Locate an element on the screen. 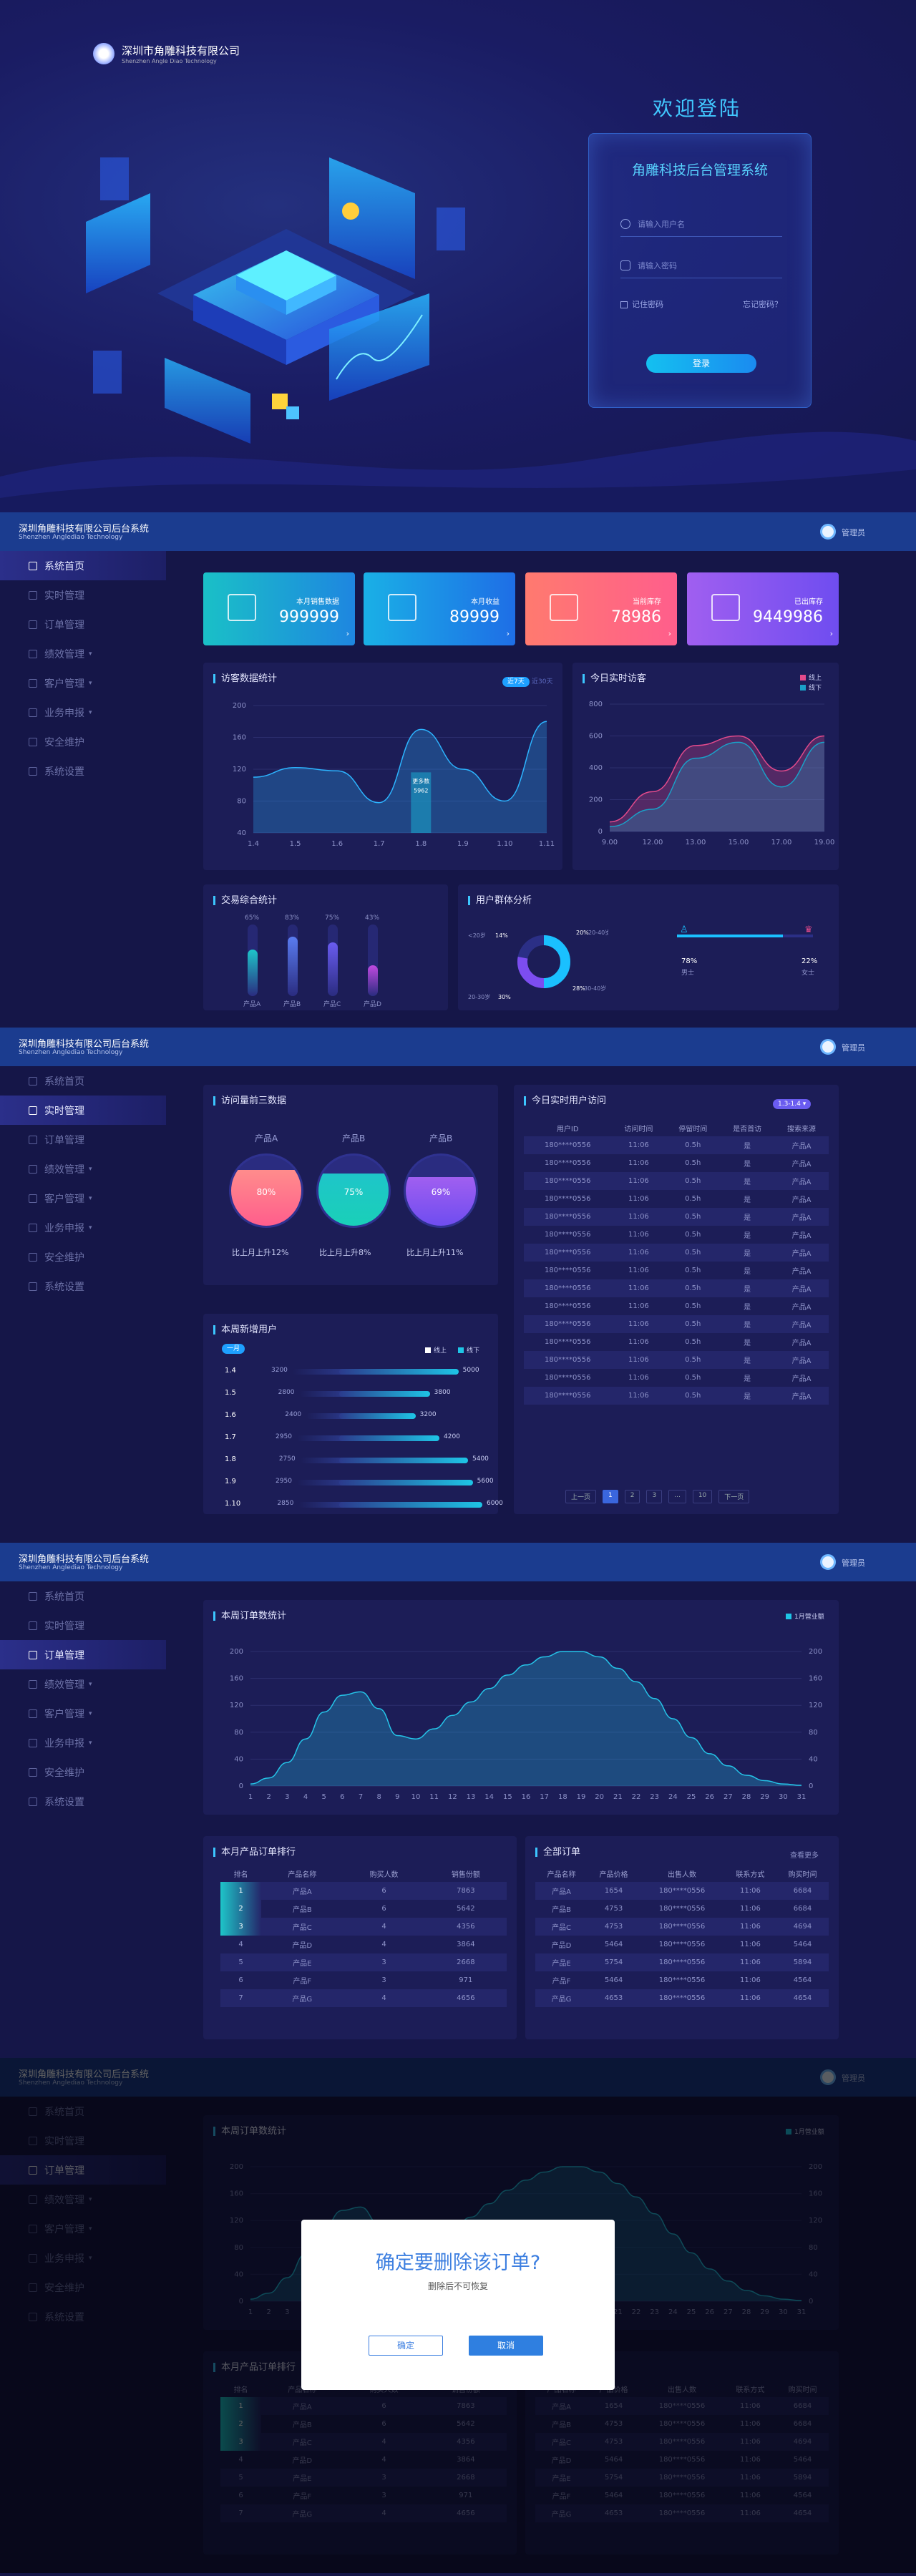  tab-7days: 近7天 is located at coordinates (516, 682).